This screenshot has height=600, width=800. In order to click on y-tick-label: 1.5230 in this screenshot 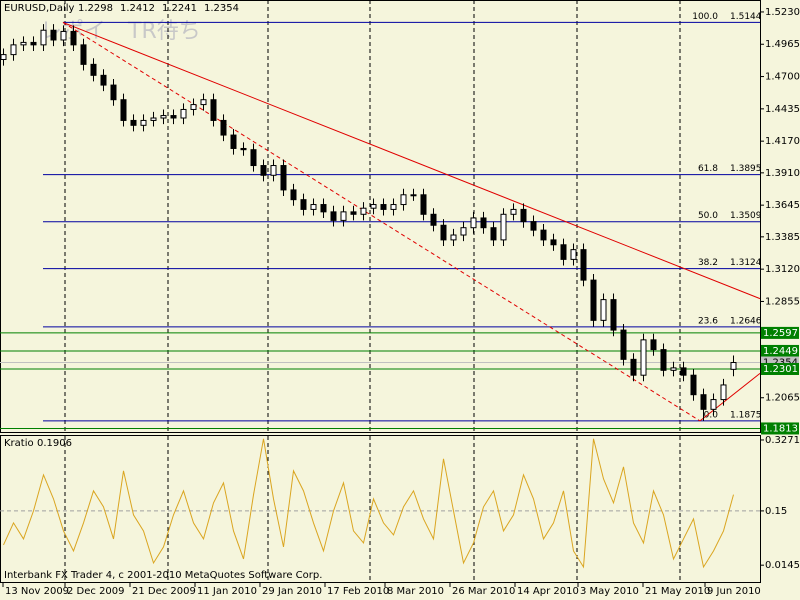, I will do `click(782, 12)`.